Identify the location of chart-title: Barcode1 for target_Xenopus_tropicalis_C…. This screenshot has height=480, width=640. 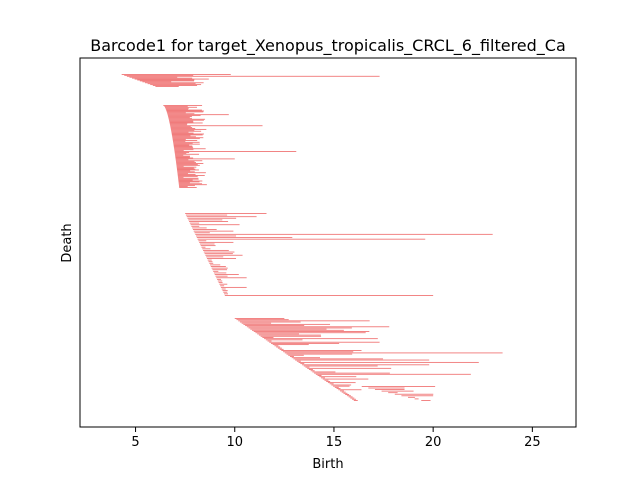
(328, 46).